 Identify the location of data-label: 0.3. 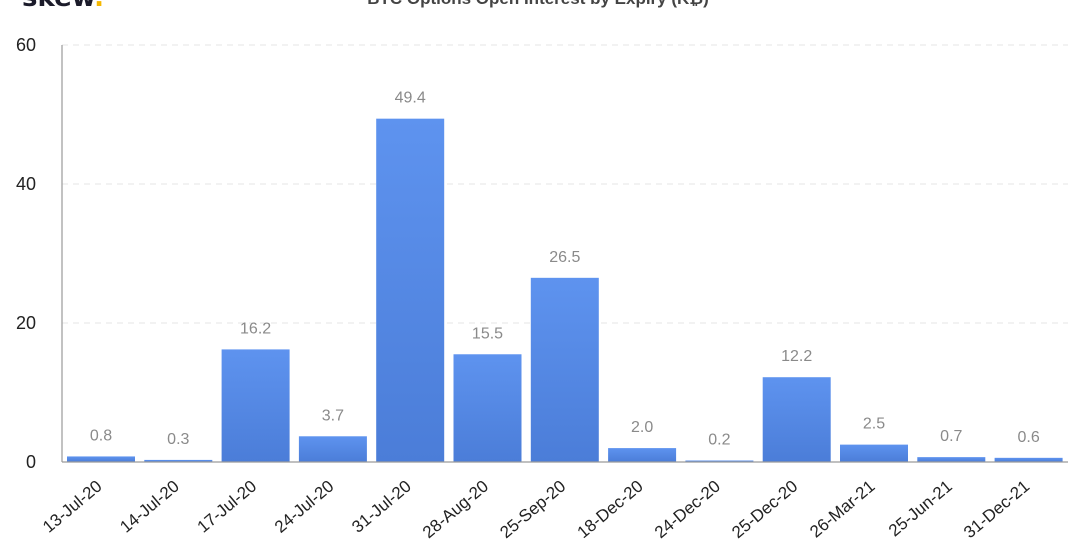
(178, 439).